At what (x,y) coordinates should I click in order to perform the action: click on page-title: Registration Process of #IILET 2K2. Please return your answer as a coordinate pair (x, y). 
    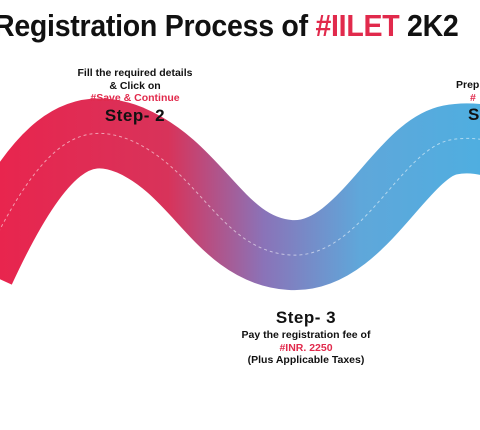
    Looking at the image, I should click on (229, 26).